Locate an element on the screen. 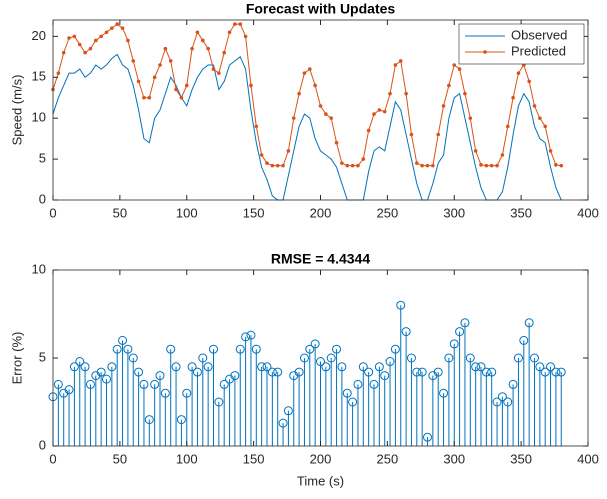  x-tick-label: 350 is located at coordinates (521, 212).